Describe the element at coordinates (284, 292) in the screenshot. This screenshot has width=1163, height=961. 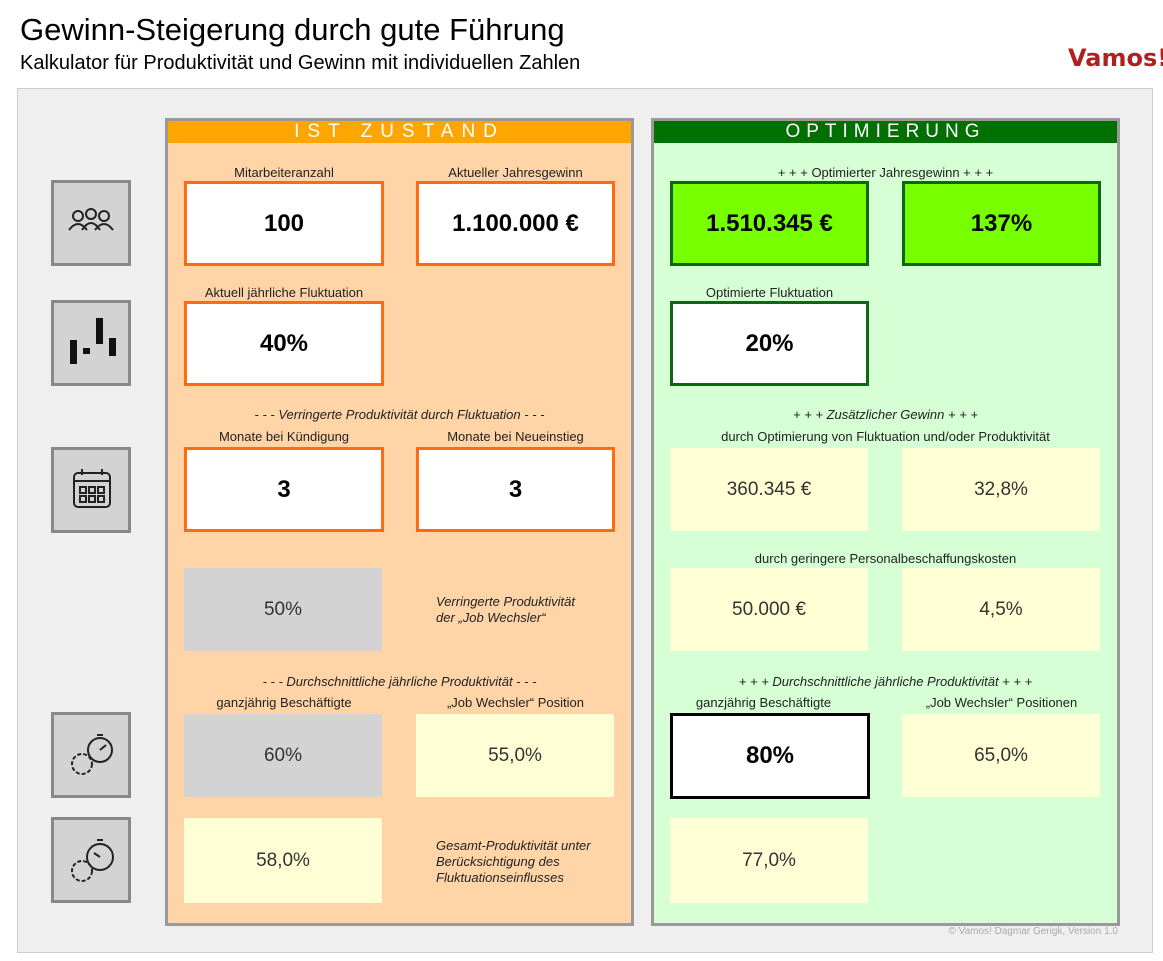
I see `label: Aktuell jährliche Fluktuation` at that location.